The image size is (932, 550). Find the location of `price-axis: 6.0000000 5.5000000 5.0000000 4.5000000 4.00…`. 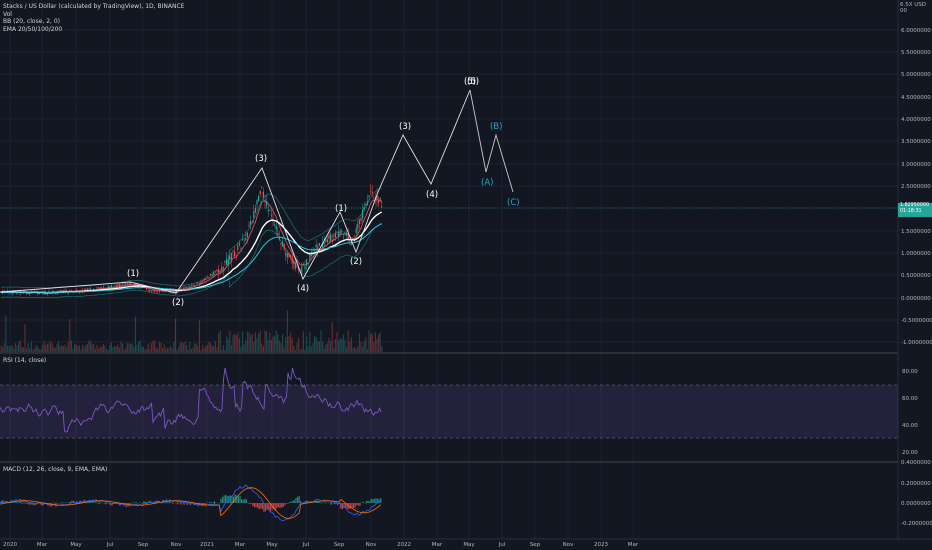

price-axis: 6.0000000 5.5000000 5.0000000 4.5000000 4.00… is located at coordinates (916, 187).